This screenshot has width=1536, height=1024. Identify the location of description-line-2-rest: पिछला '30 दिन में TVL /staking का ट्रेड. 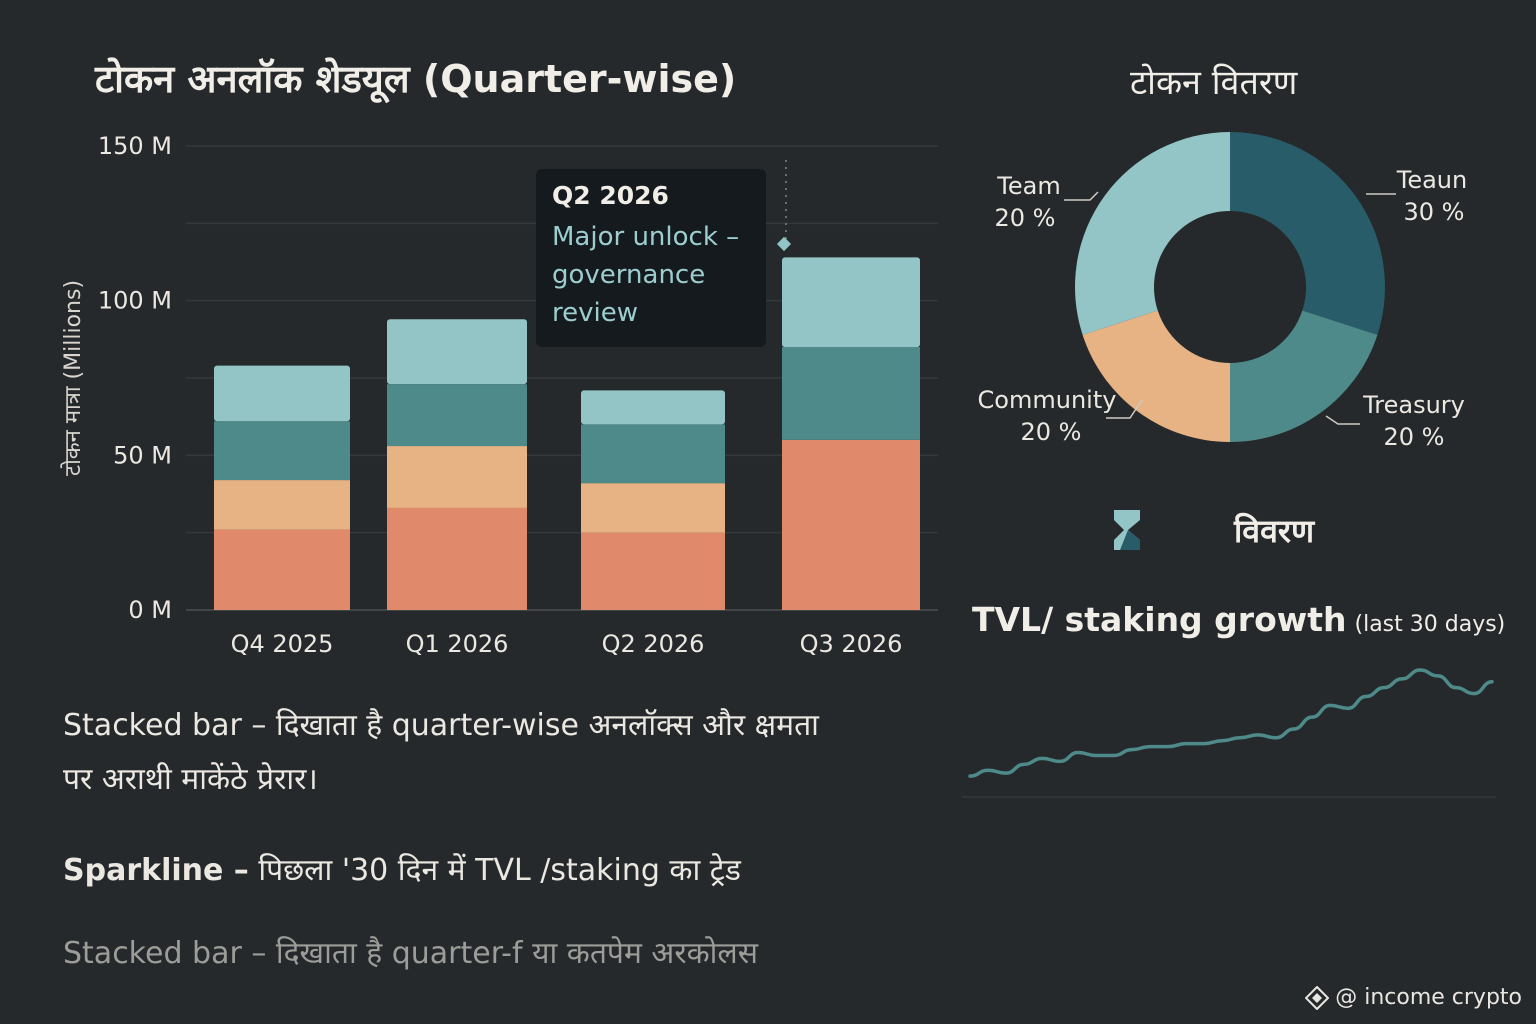
(494, 870).